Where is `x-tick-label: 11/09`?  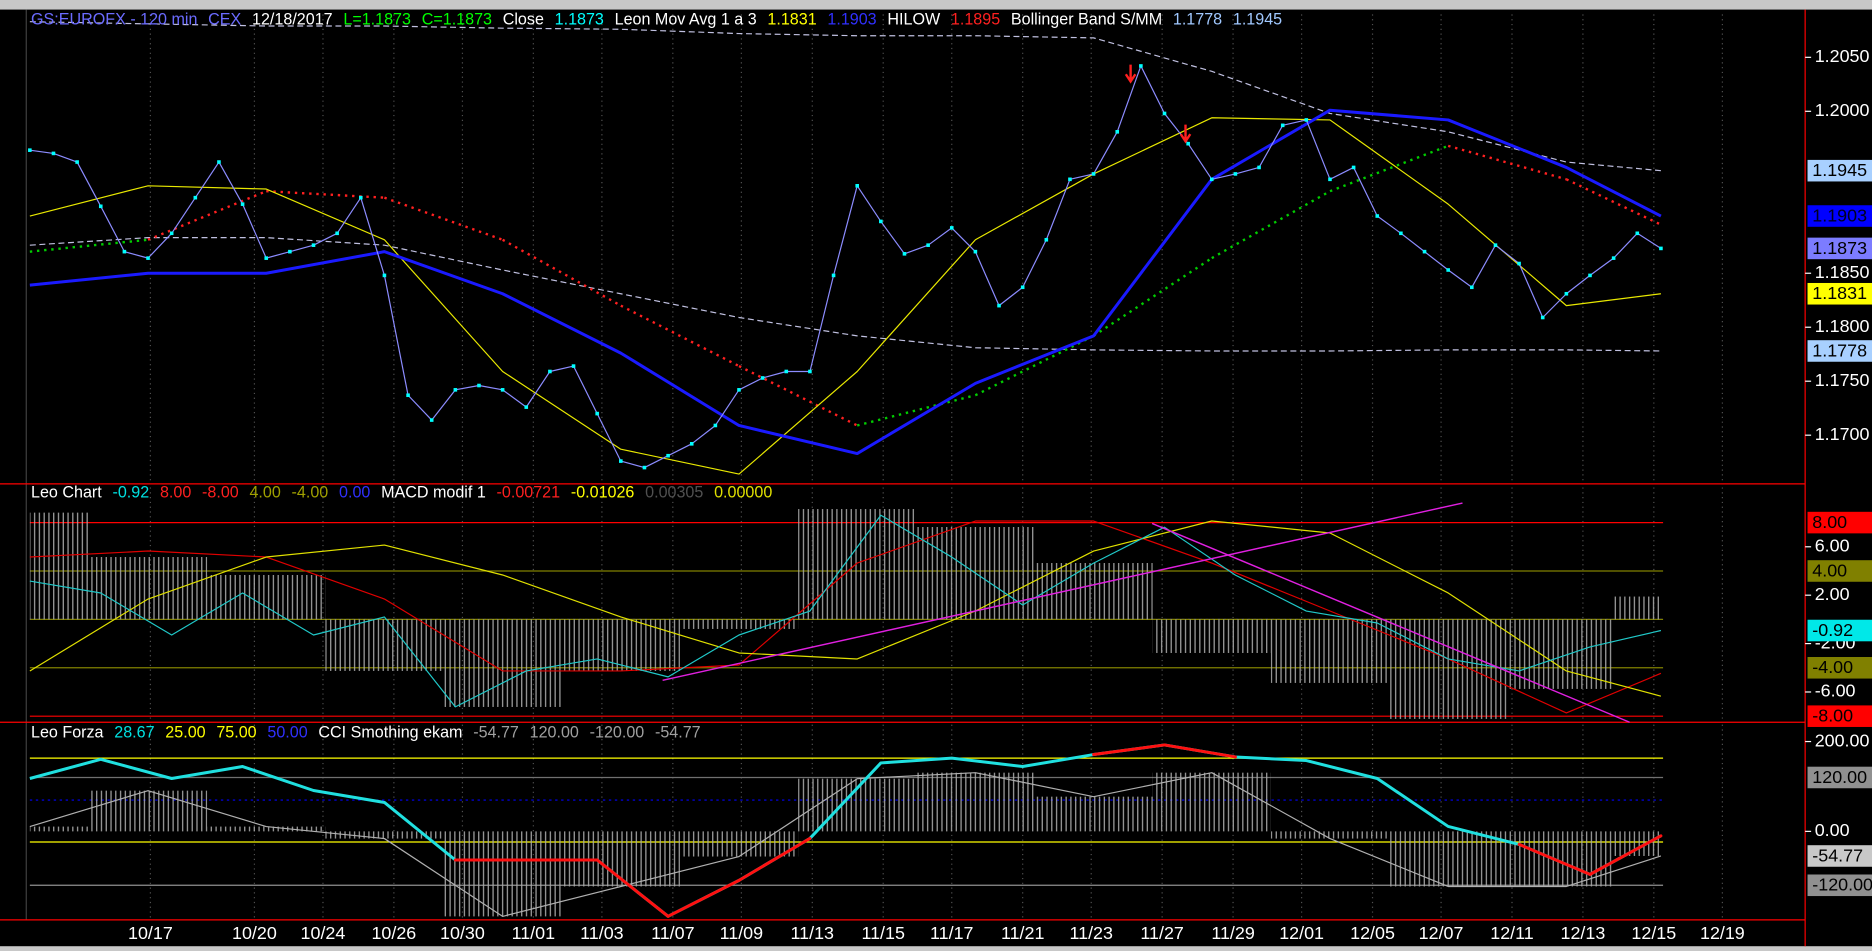 x-tick-label: 11/09 is located at coordinates (741, 933).